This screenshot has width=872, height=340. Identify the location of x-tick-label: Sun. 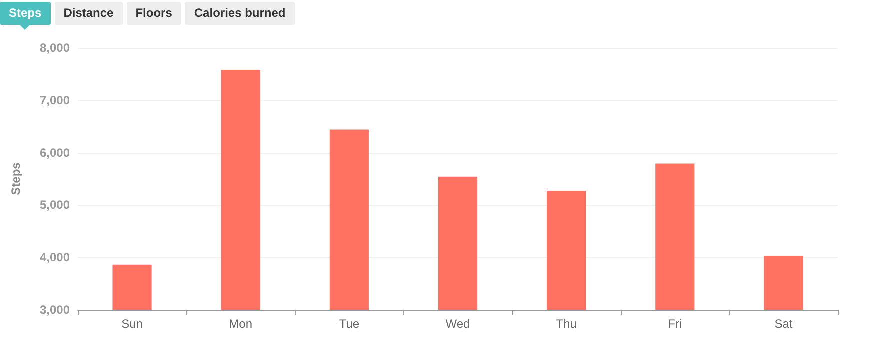
(132, 324).